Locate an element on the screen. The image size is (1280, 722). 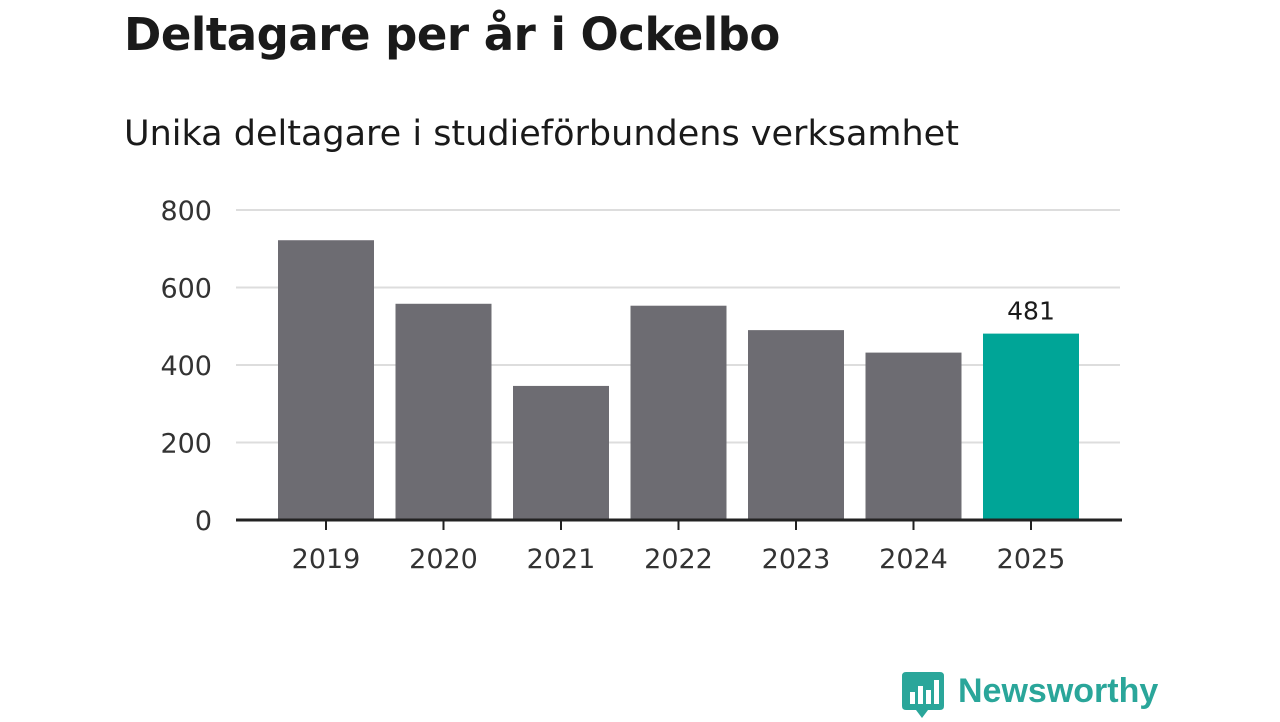
y-tick-label: 400 is located at coordinates (186, 366).